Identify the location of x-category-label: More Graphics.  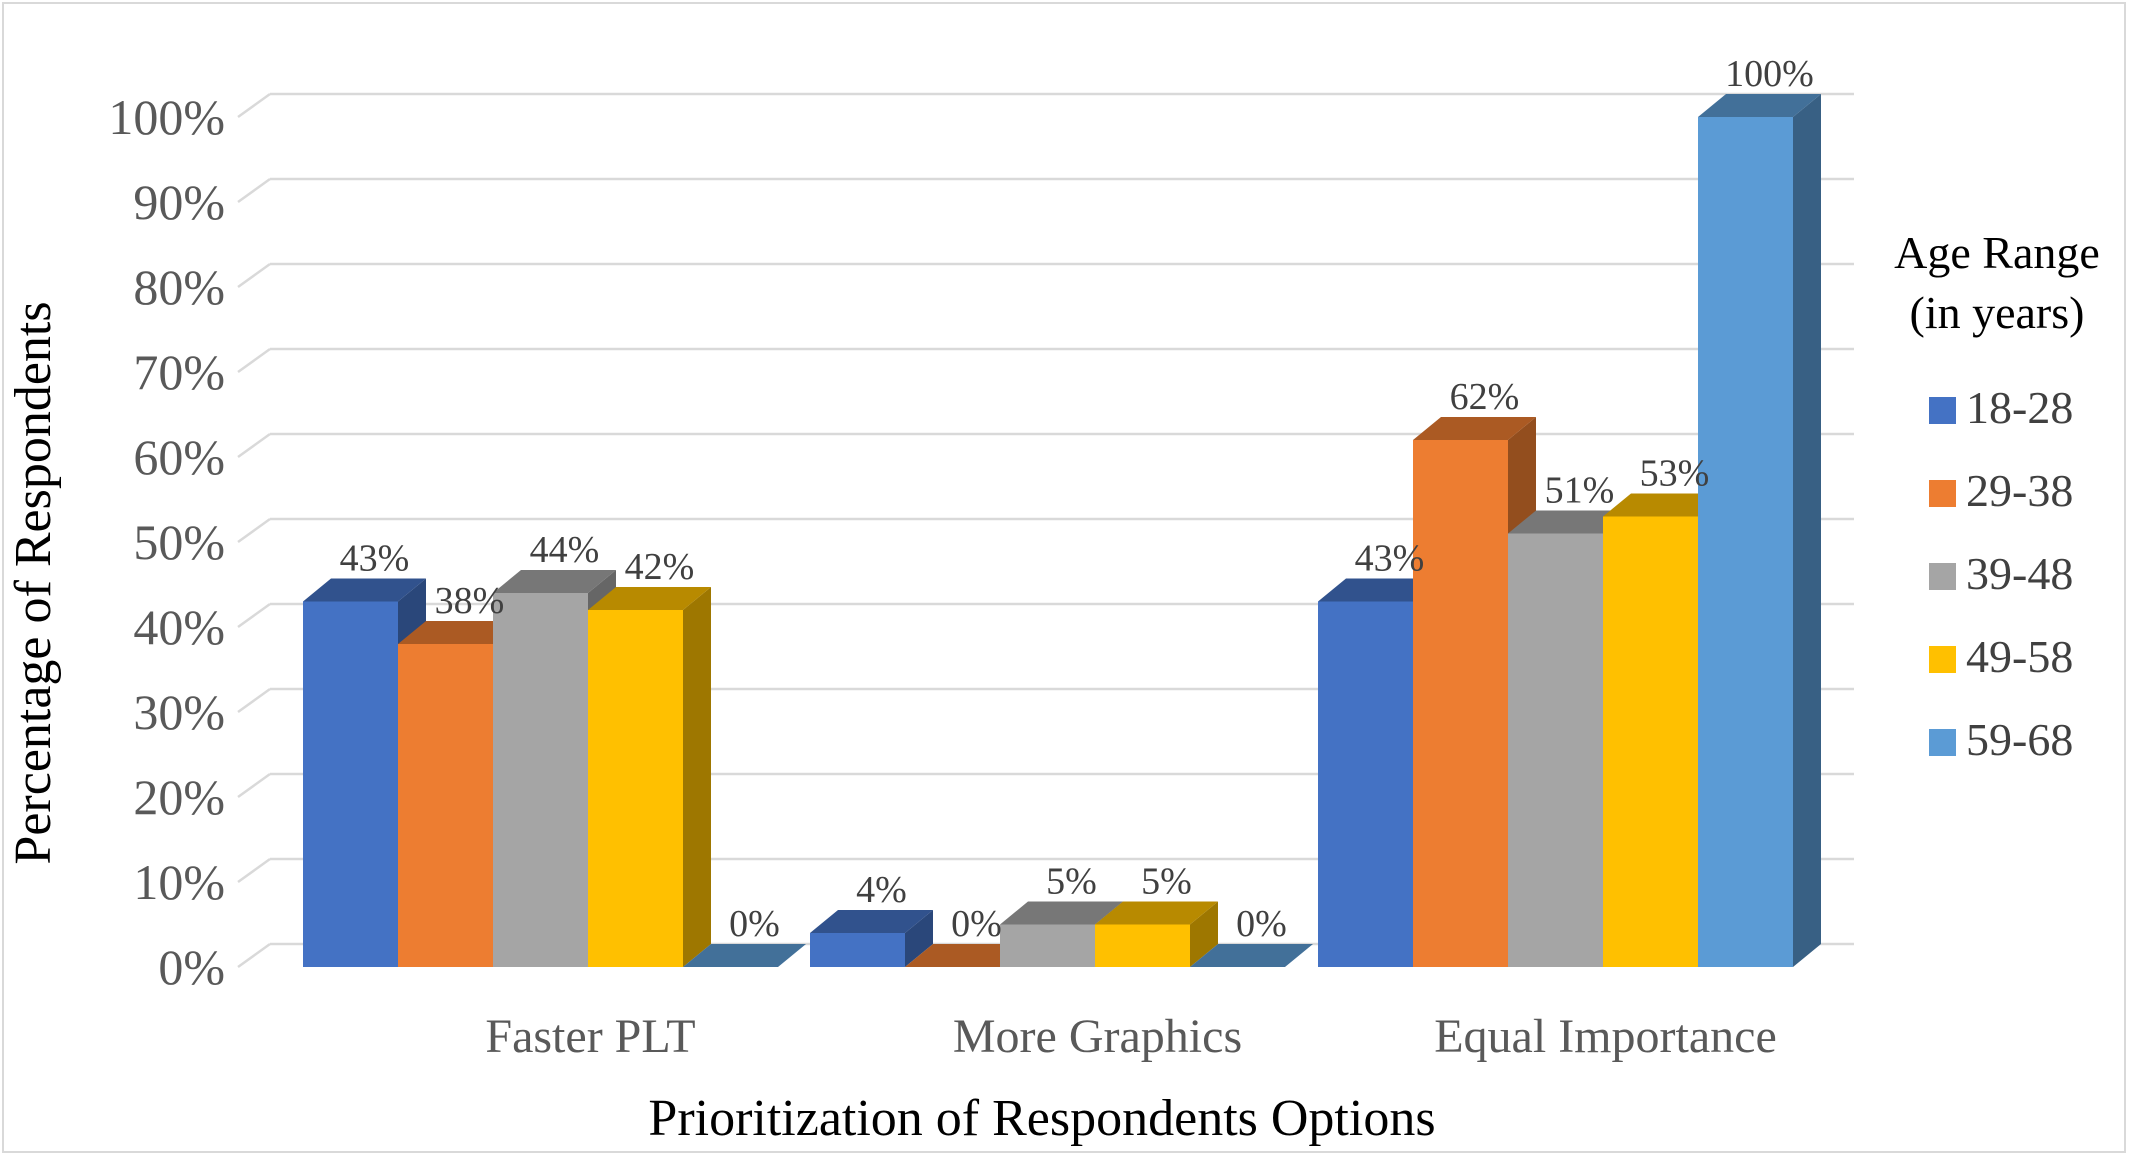
(1097, 1036).